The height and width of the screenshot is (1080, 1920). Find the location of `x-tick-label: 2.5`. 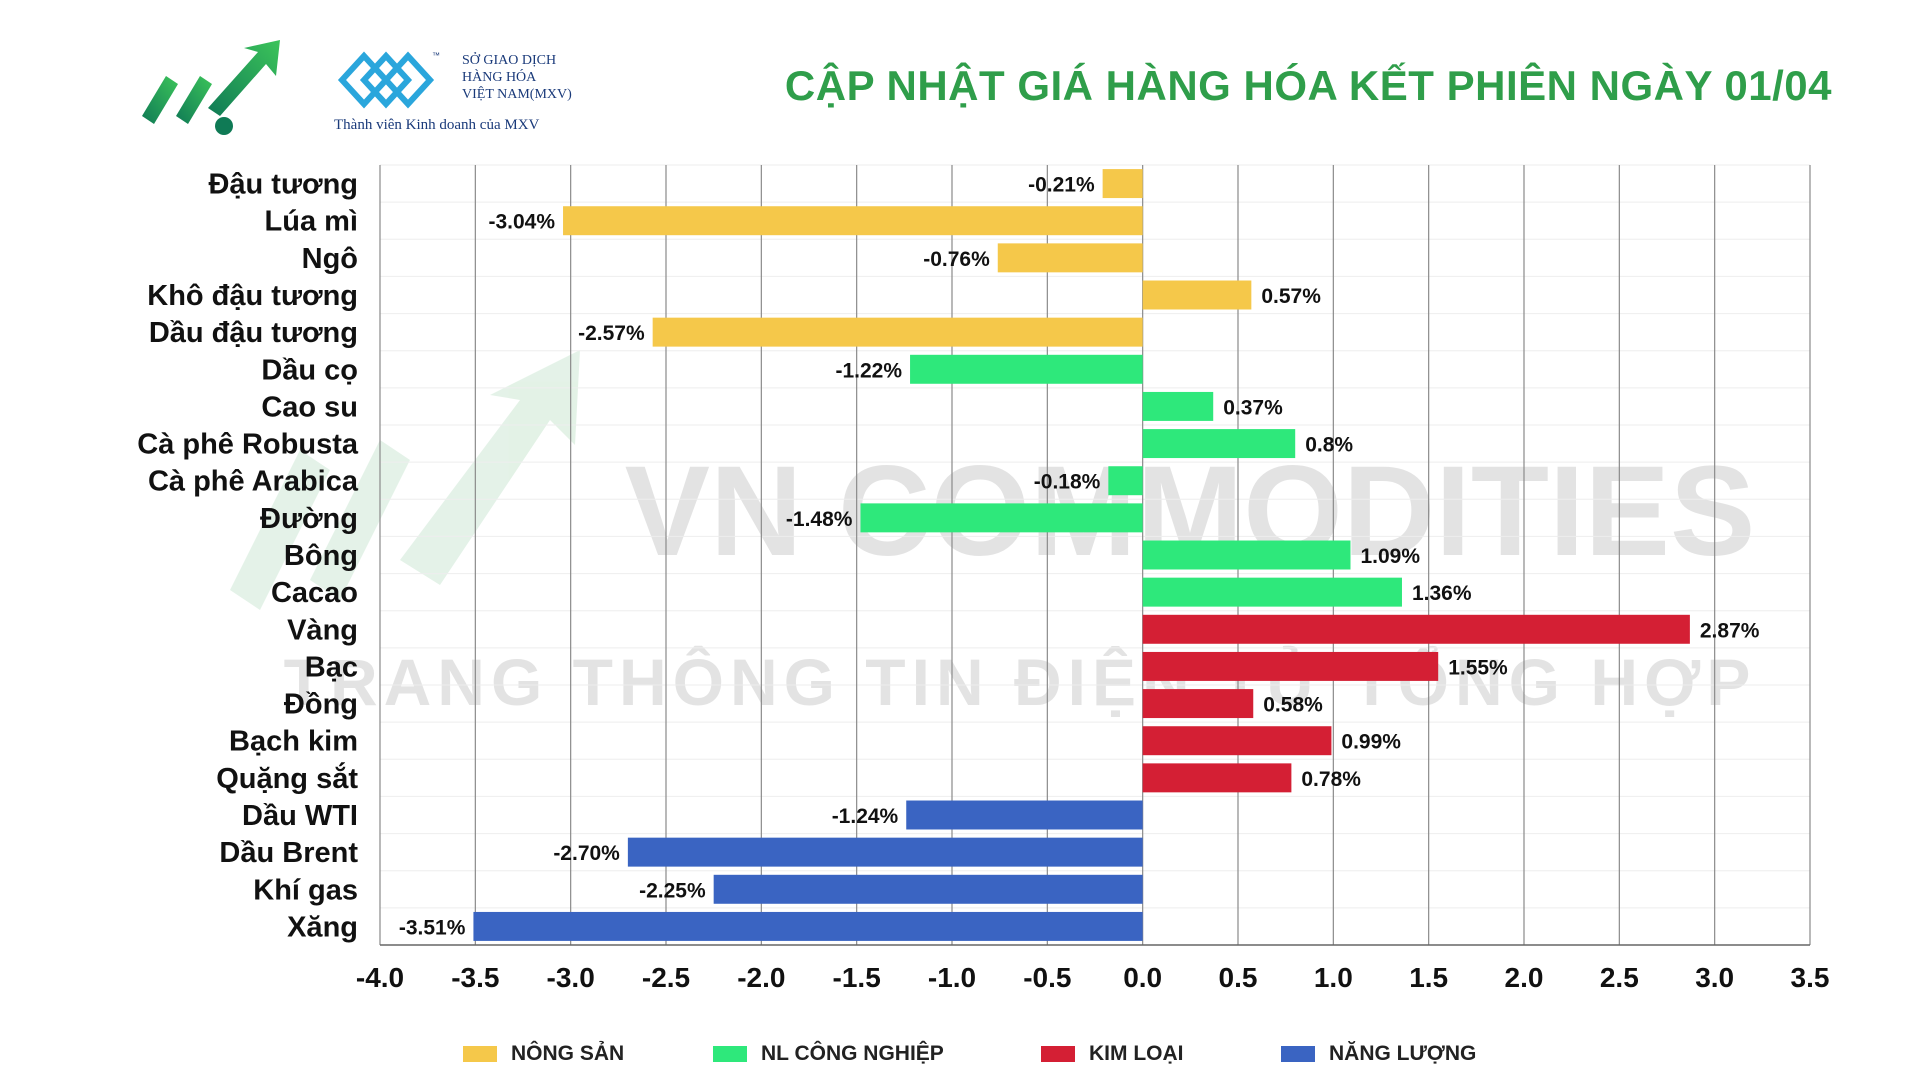

x-tick-label: 2.5 is located at coordinates (1619, 977).